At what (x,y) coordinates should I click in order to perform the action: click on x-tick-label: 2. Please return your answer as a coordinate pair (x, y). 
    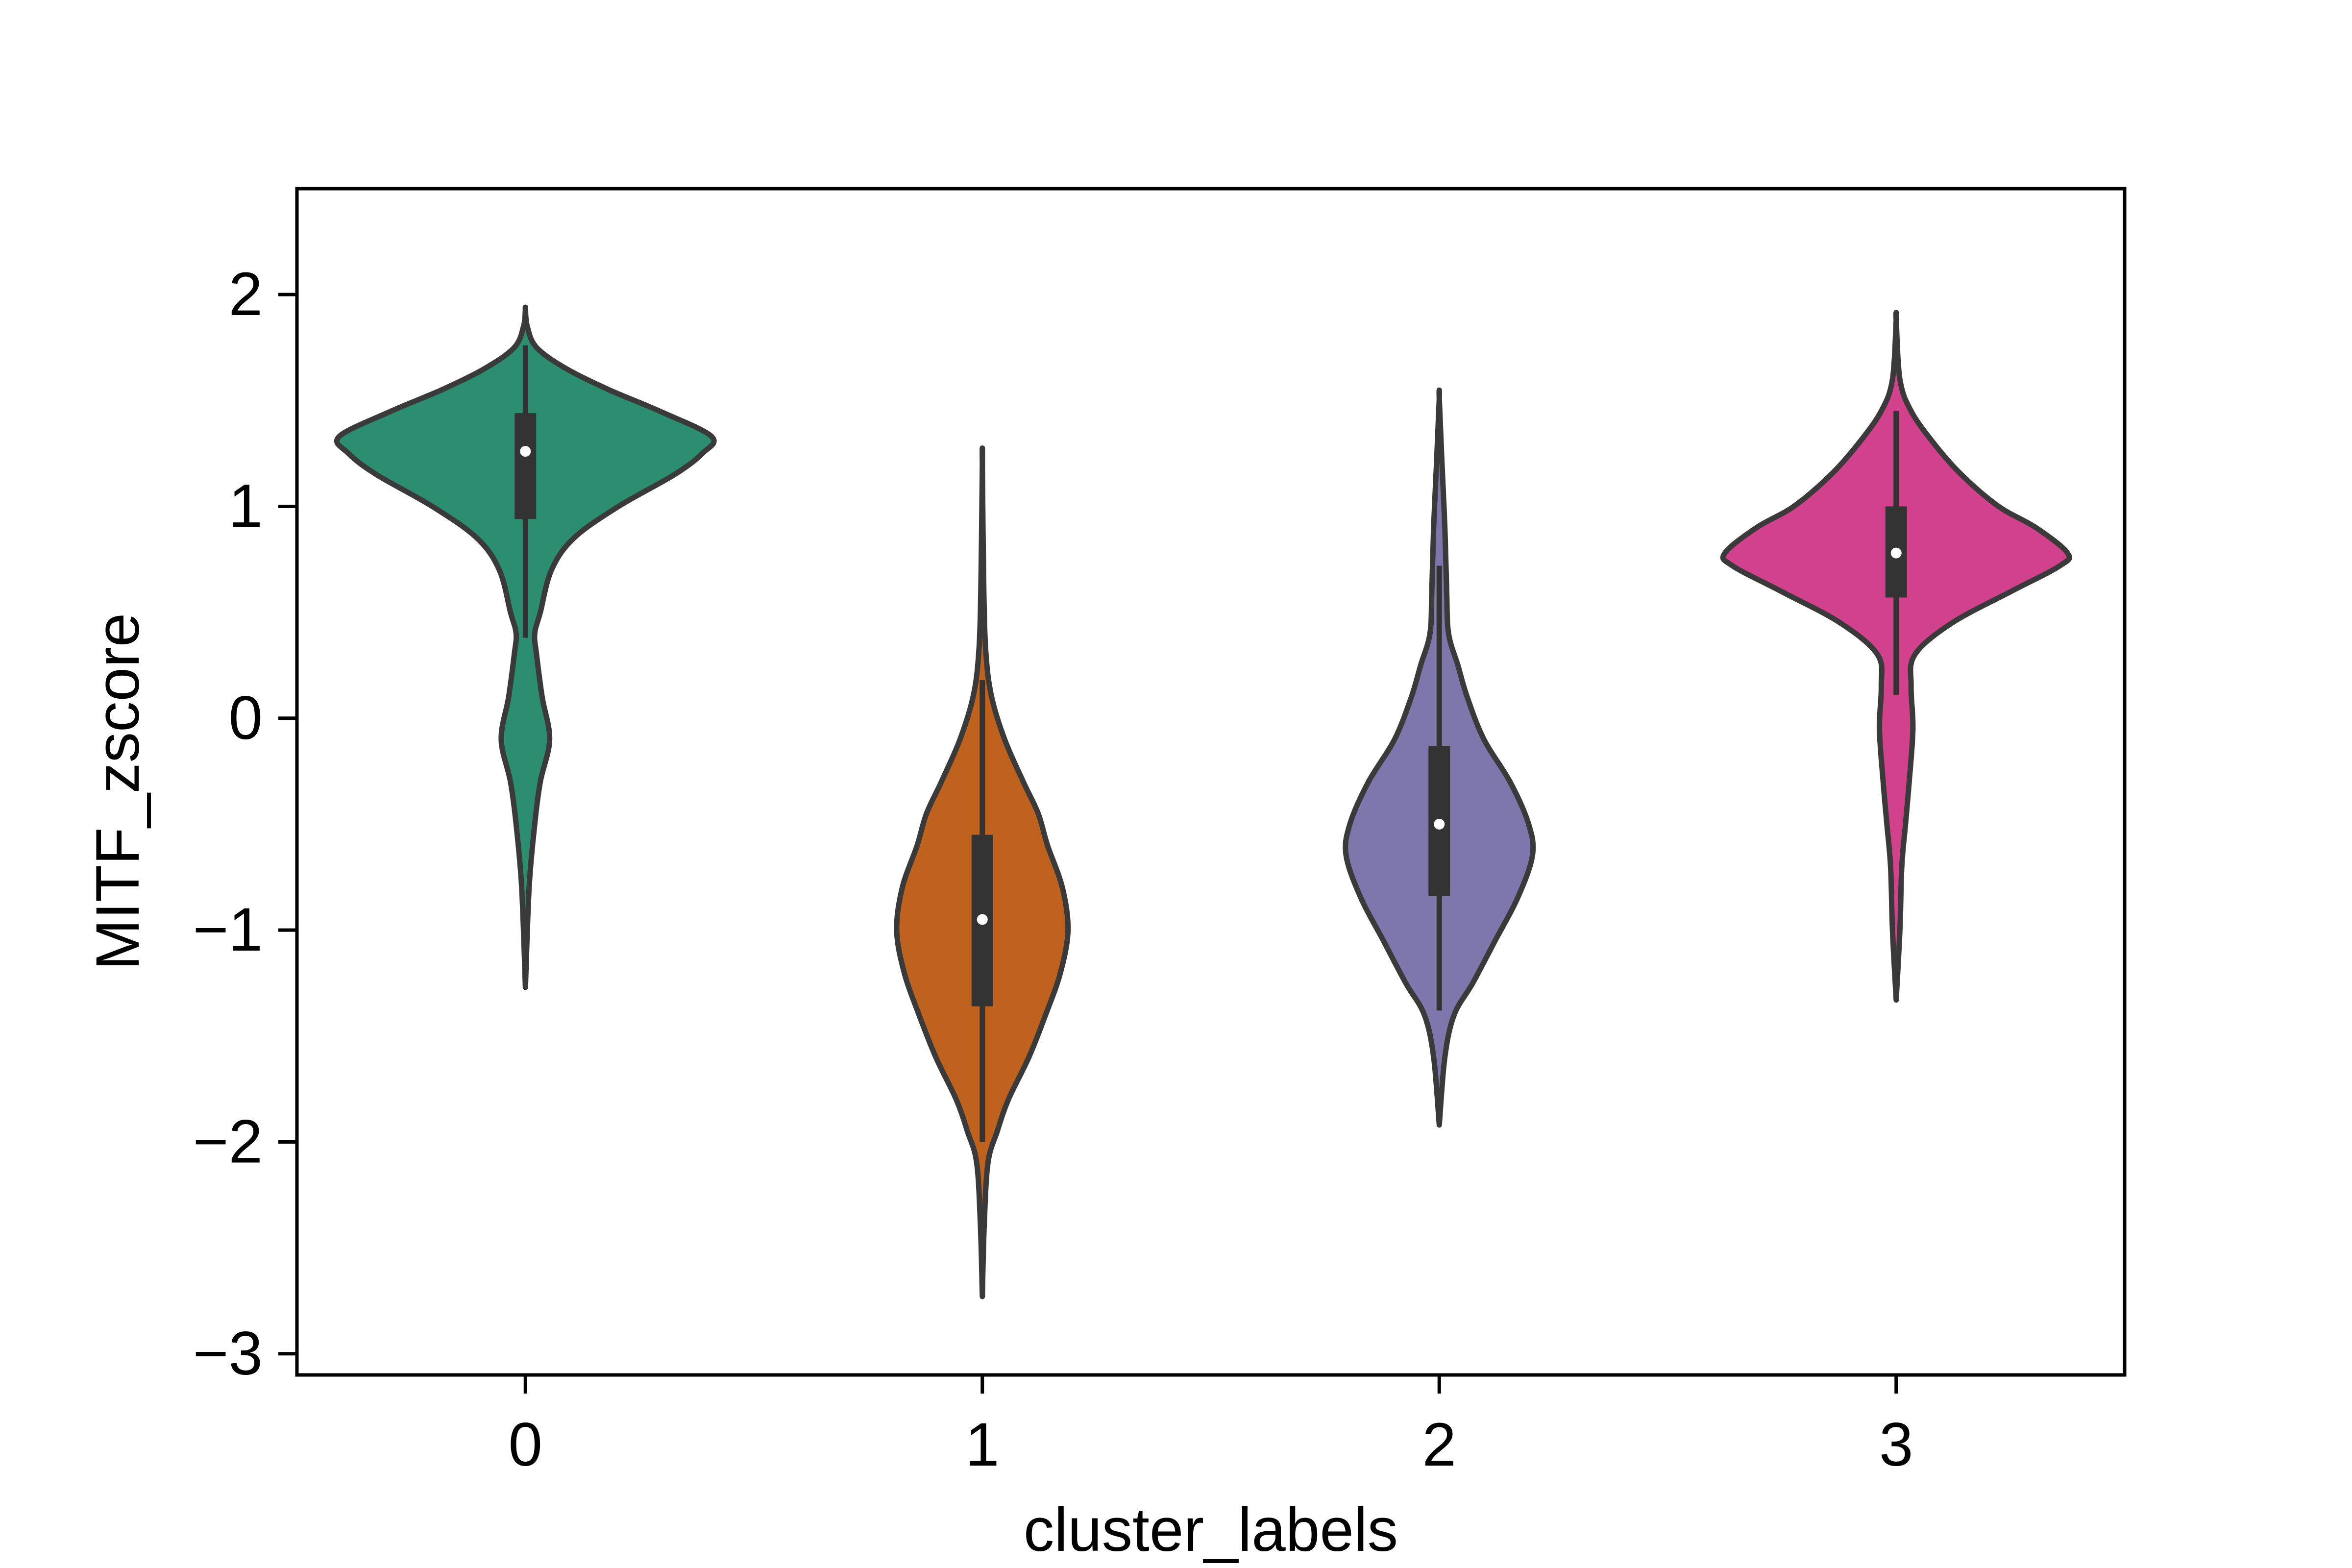
    Looking at the image, I should click on (1439, 1445).